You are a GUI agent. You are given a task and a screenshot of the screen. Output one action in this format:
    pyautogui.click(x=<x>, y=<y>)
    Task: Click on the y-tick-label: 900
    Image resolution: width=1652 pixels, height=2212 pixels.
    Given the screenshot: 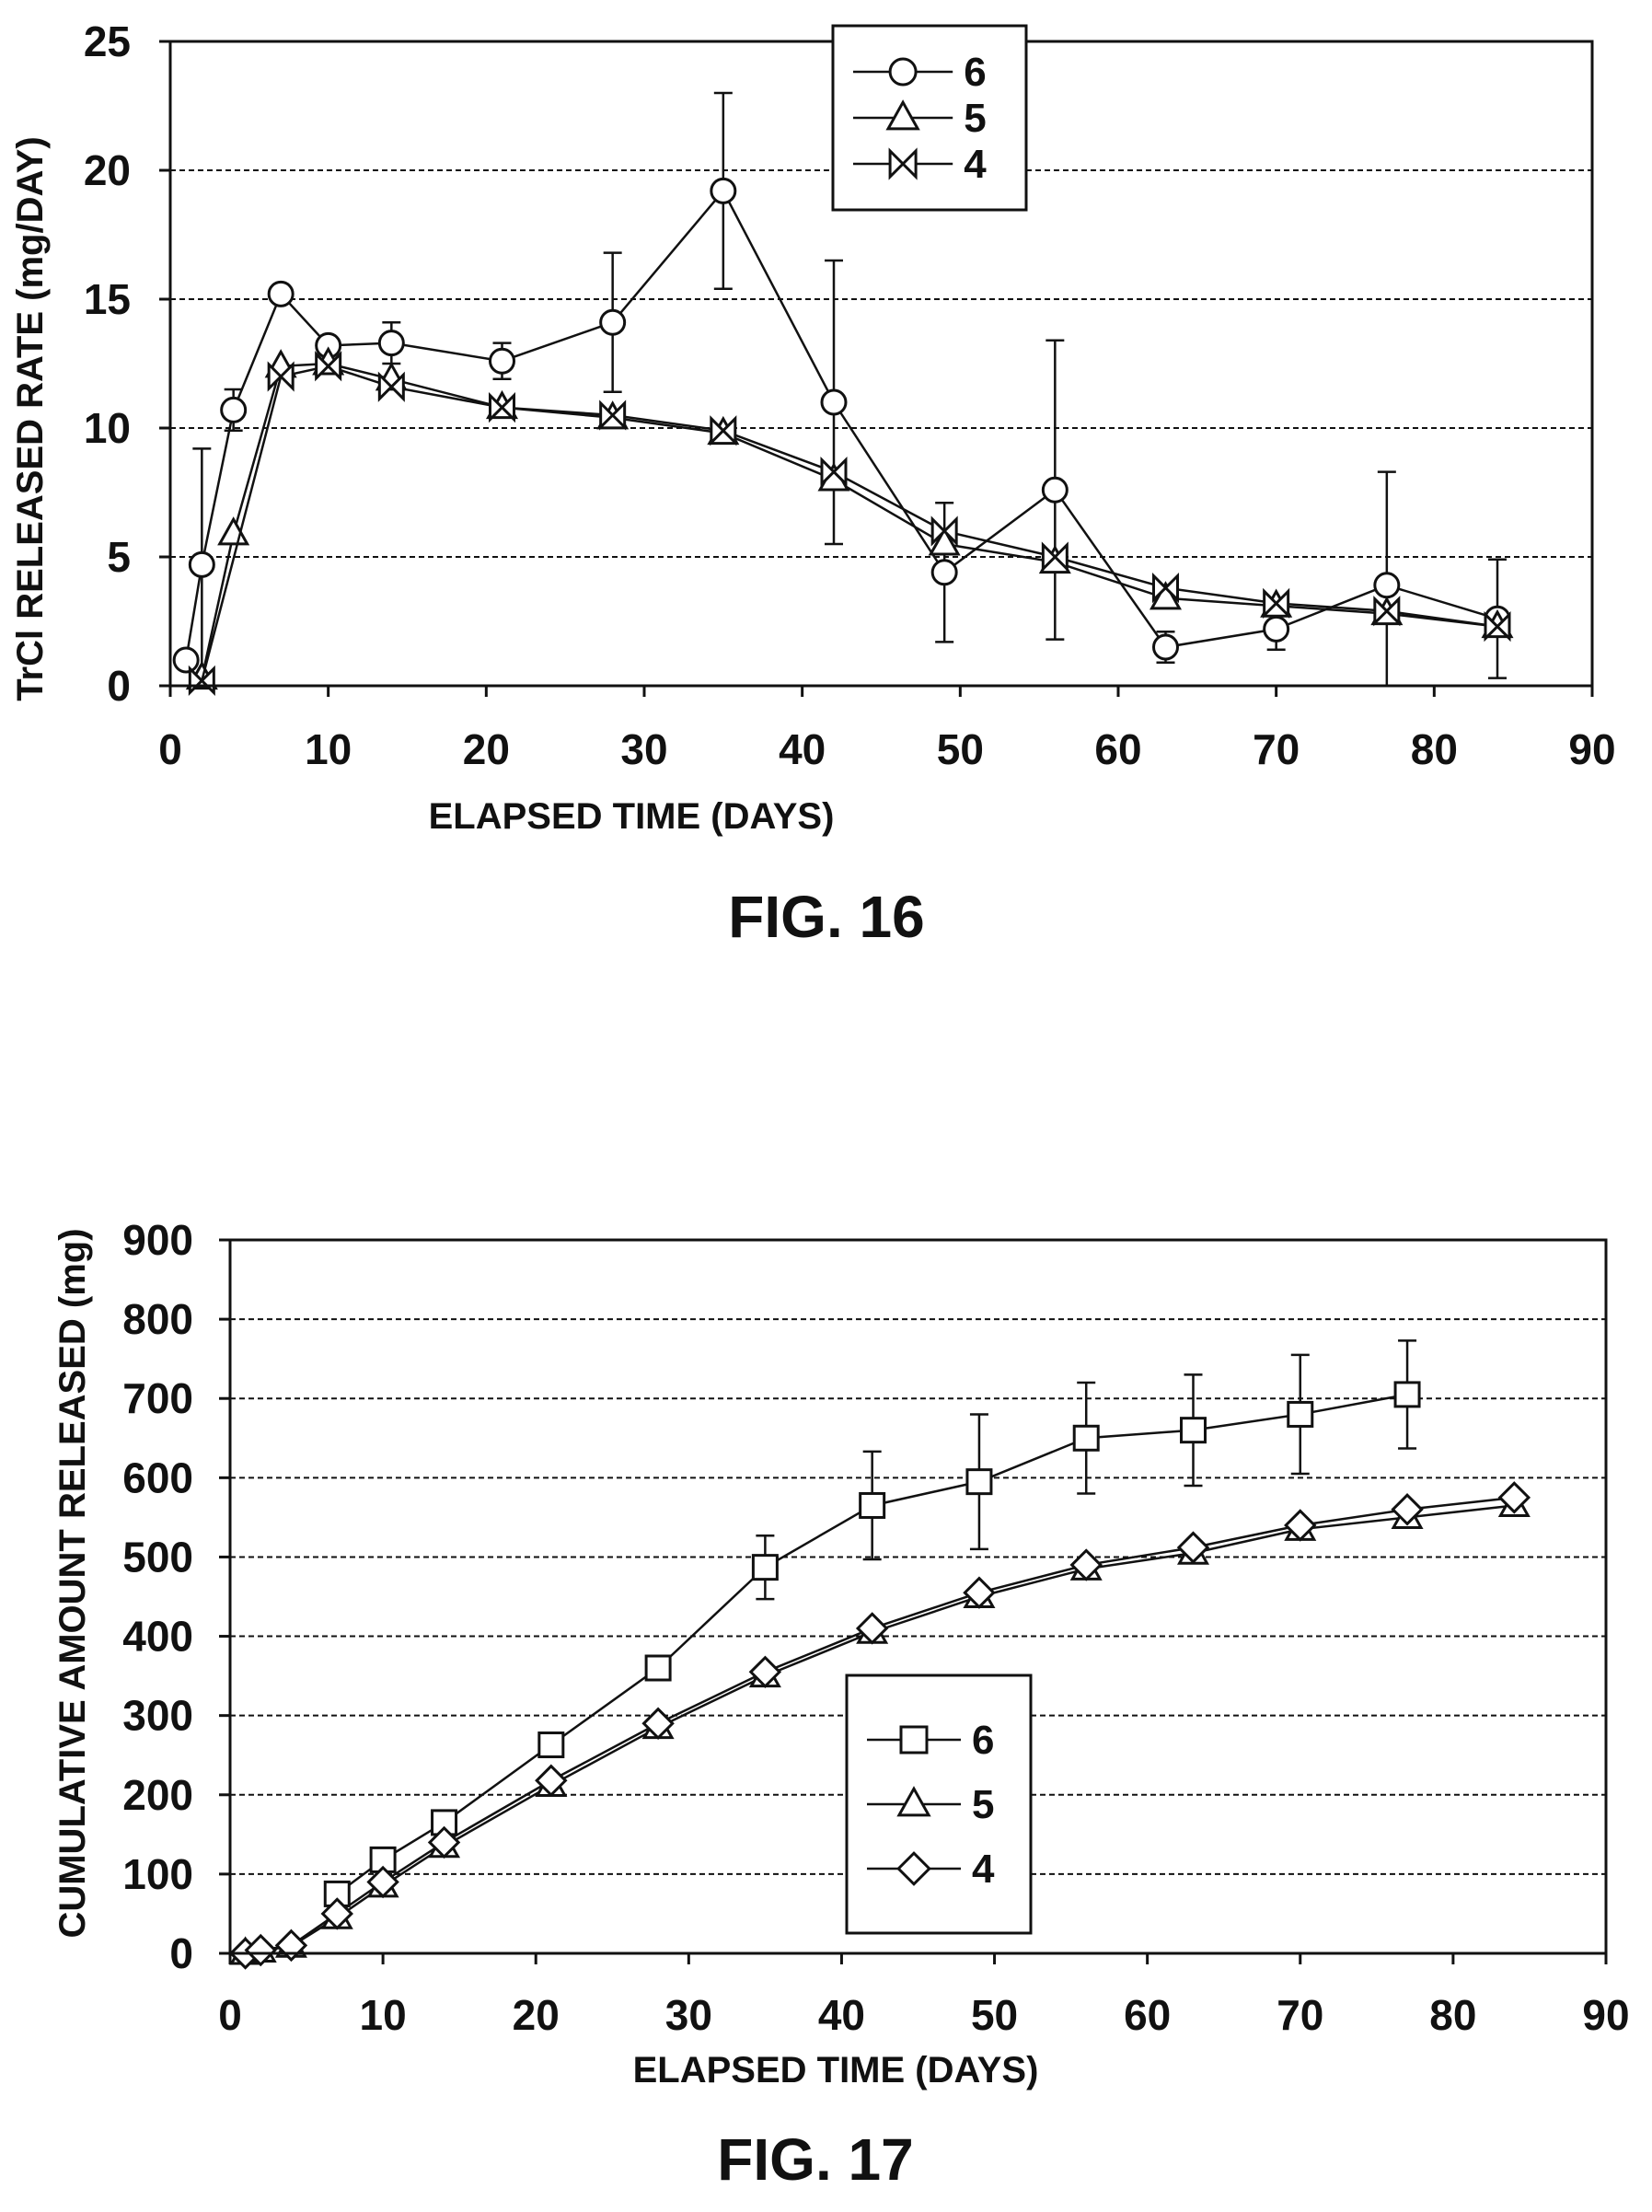 What is the action you would take?
    pyautogui.click(x=157, y=1240)
    